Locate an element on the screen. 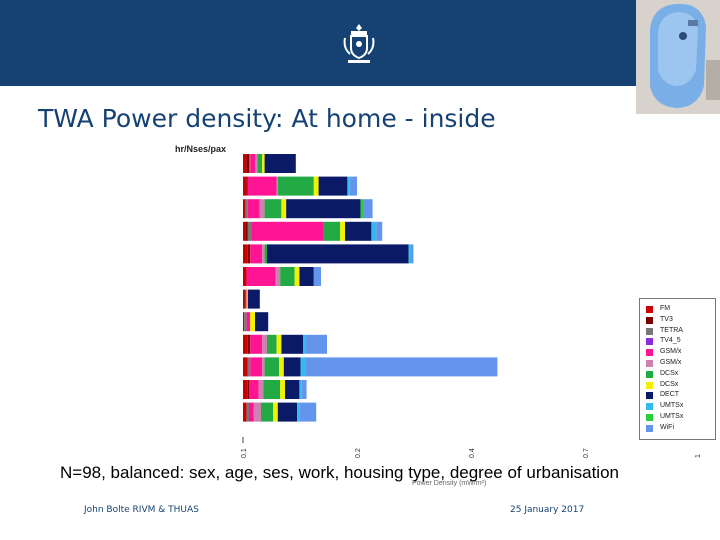 This screenshot has height=540, width=720. legend-label: DECT is located at coordinates (670, 395).